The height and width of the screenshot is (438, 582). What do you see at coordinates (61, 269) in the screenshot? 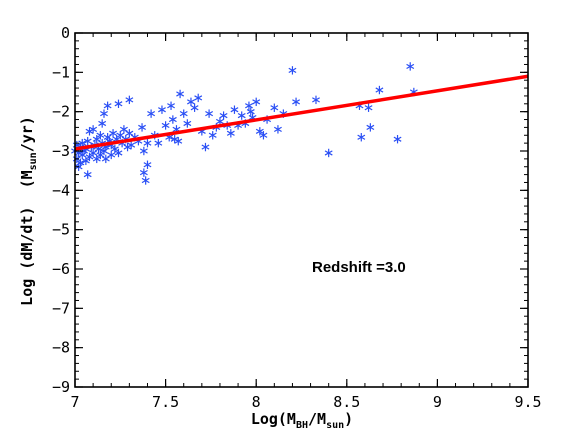
I see `y-tick-label-6: −6` at bounding box center [61, 269].